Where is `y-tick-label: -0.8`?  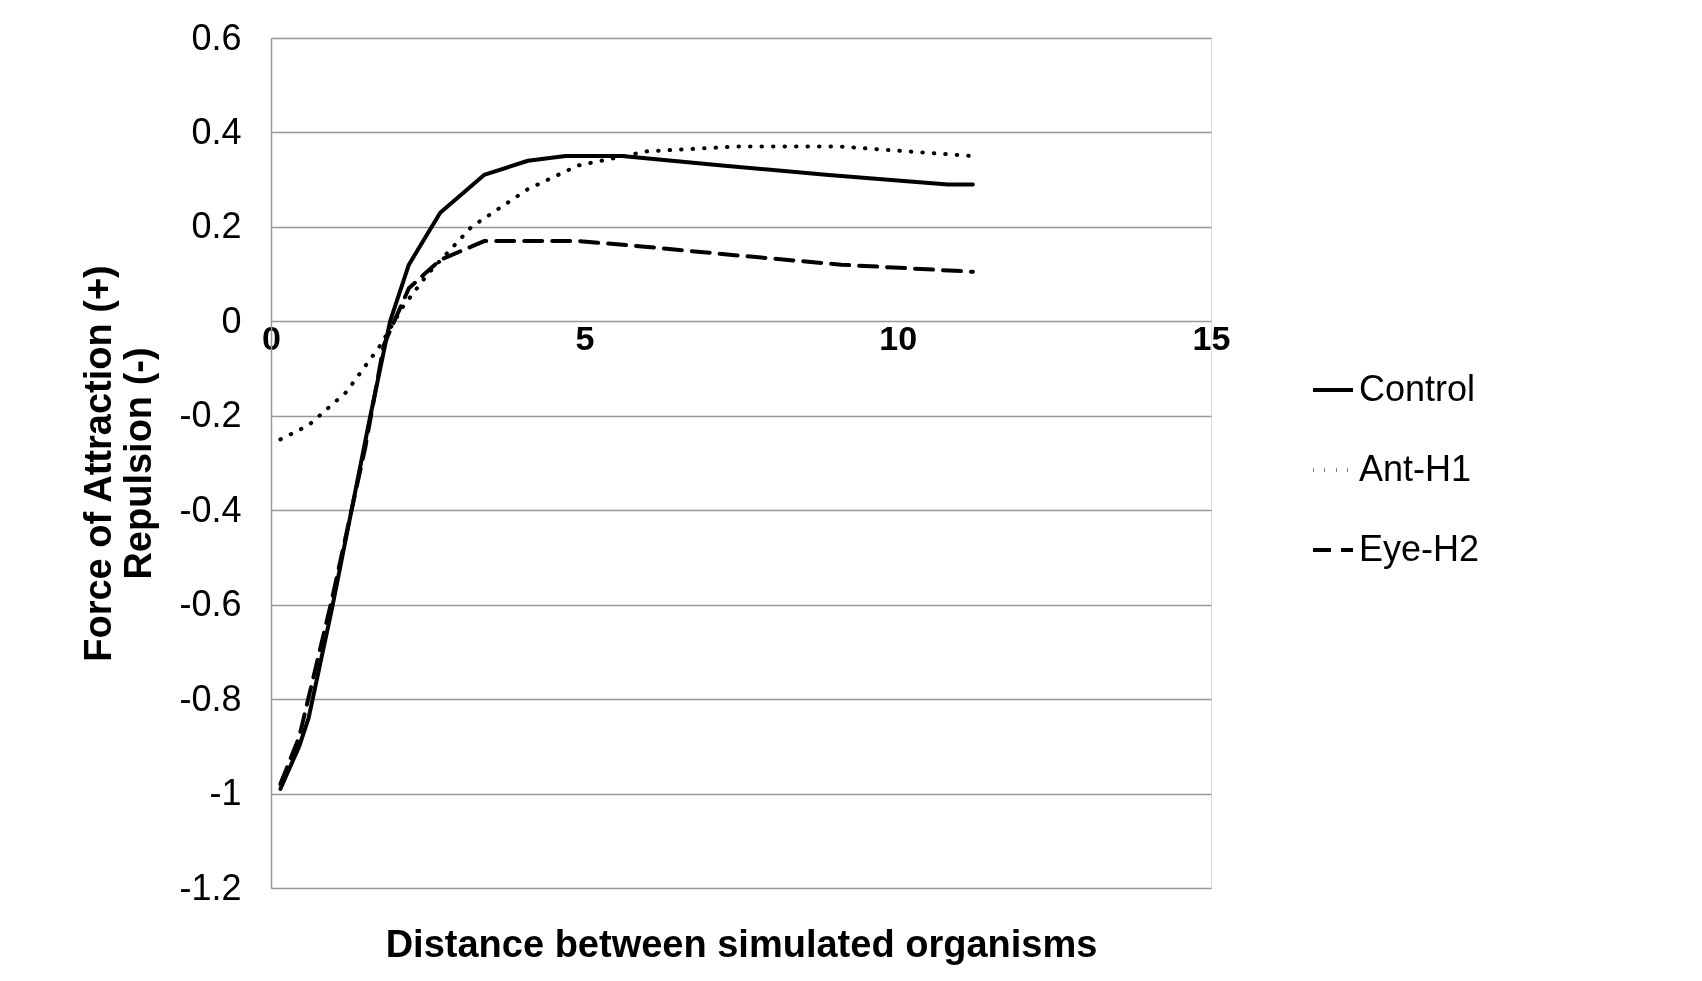 y-tick-label: -0.8 is located at coordinates (210, 698).